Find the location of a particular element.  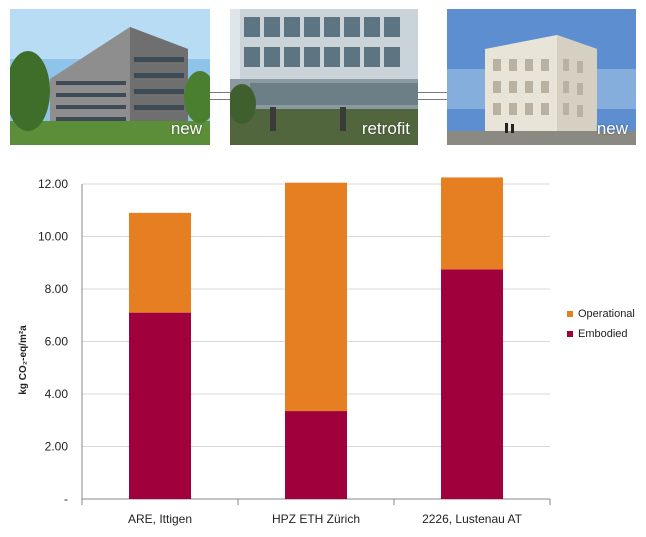

y-tick-label: - is located at coordinates (66, 499).